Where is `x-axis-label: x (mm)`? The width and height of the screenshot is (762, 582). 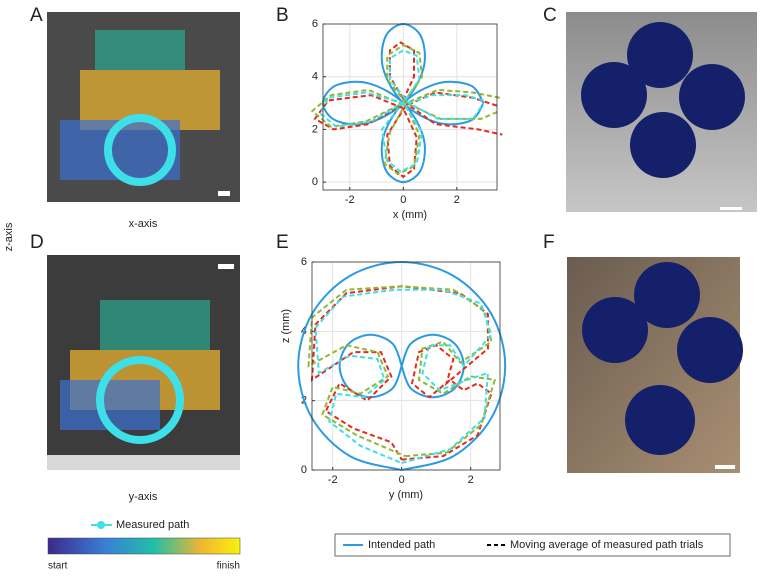 x-axis-label: x (mm) is located at coordinates (410, 215).